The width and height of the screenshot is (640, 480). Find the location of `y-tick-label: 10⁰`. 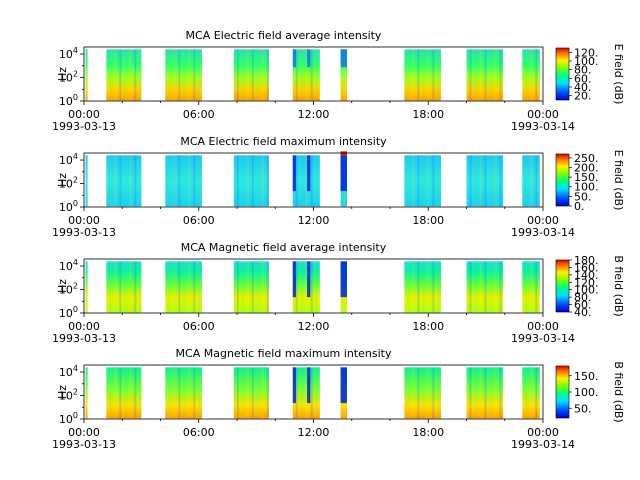

y-tick-label: 10⁰ is located at coordinates (68, 312).